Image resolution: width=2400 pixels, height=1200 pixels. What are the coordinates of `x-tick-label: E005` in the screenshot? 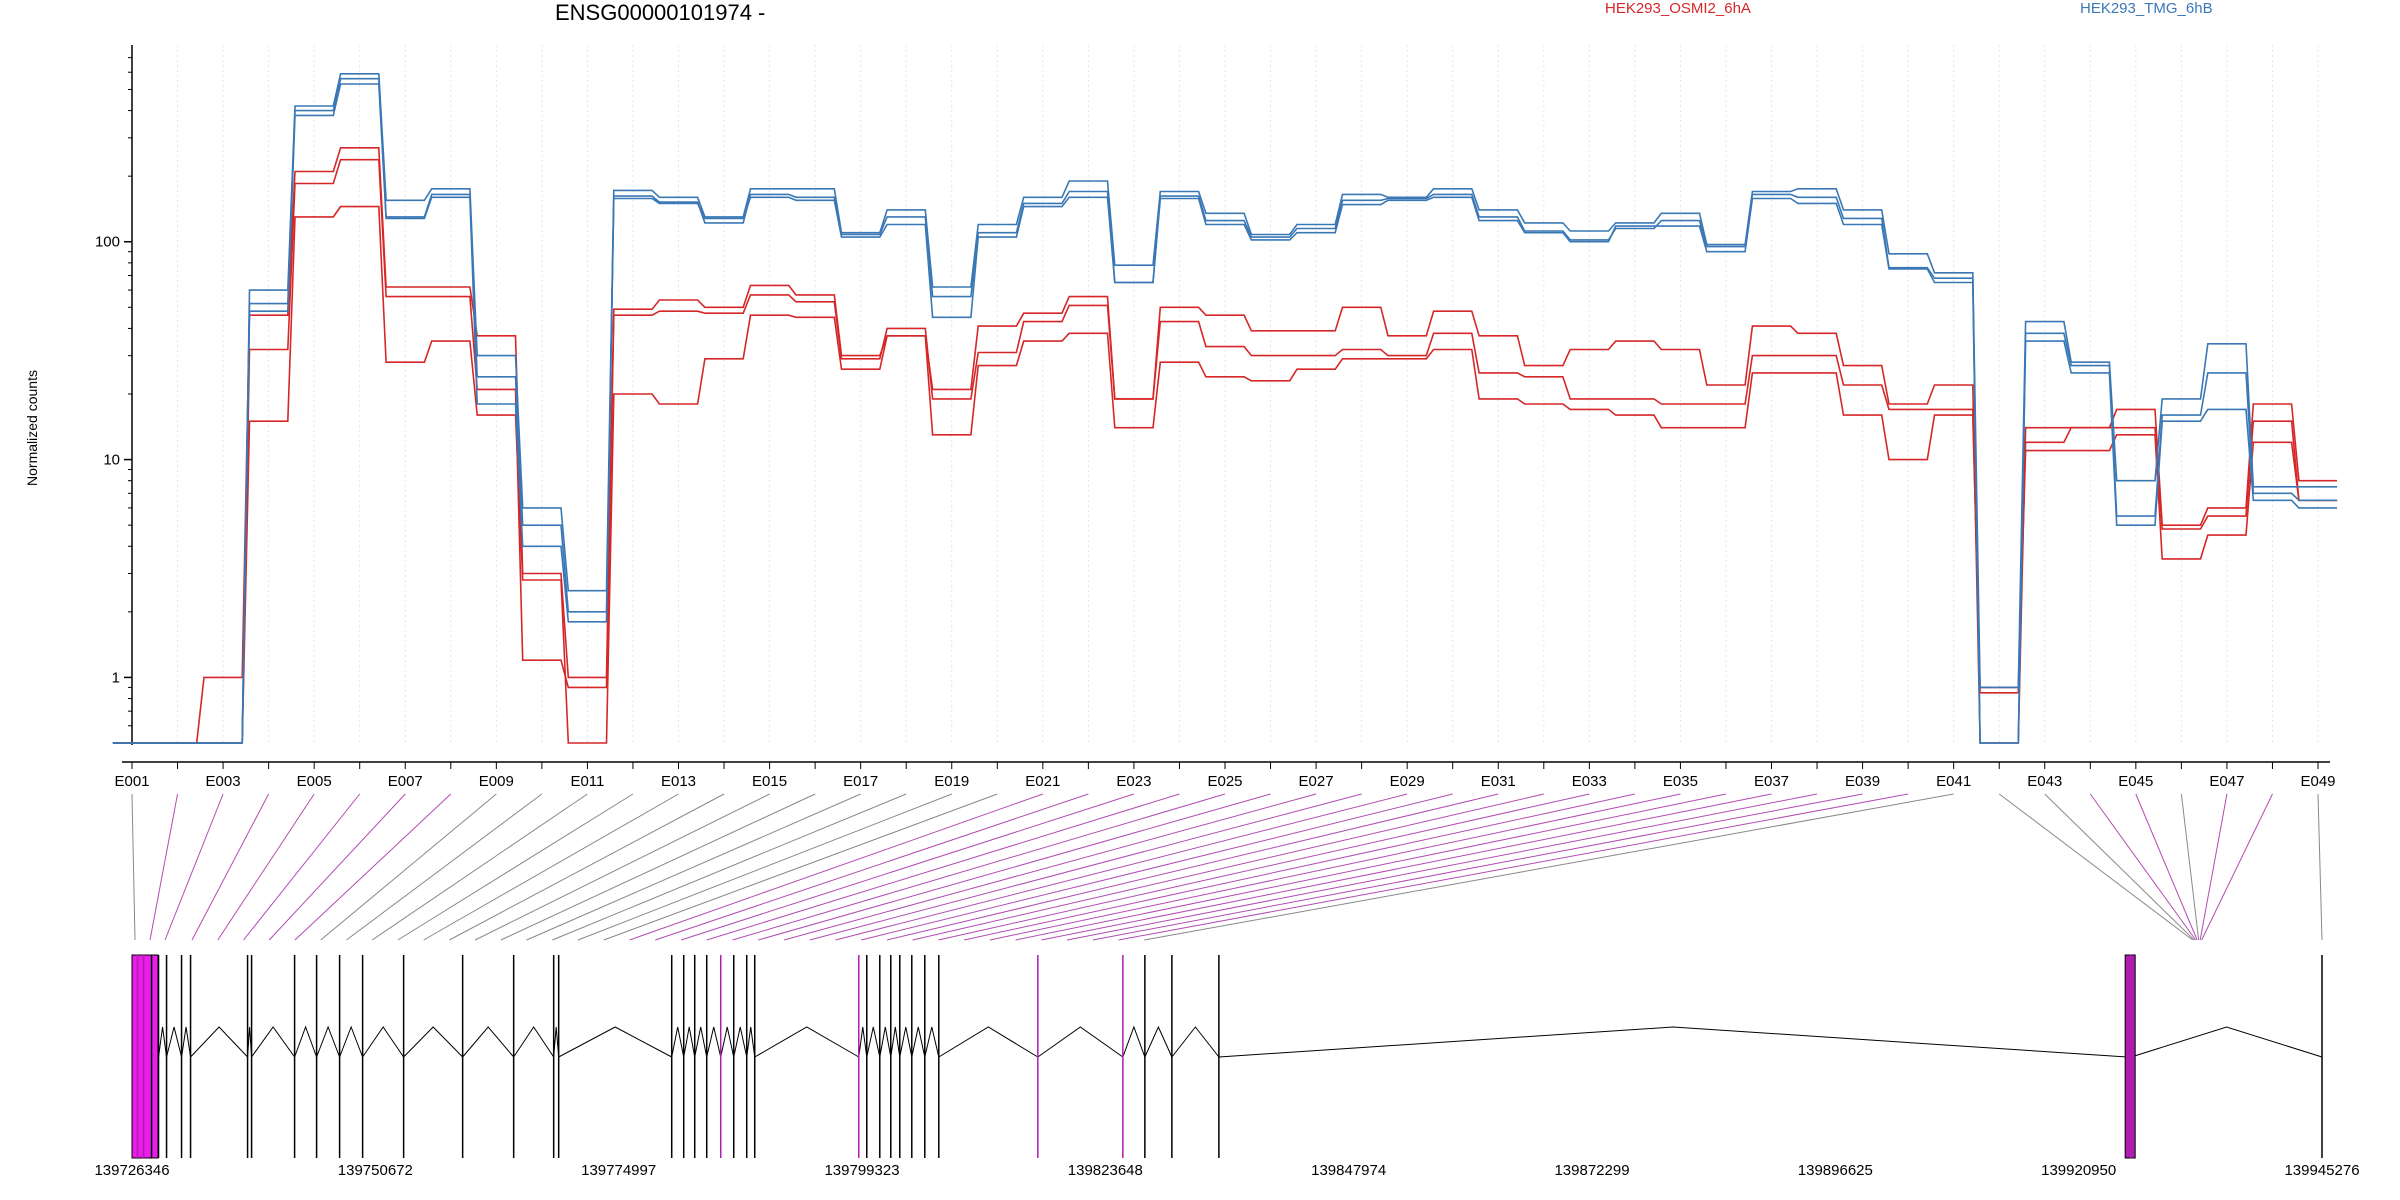 It's located at (314, 781).